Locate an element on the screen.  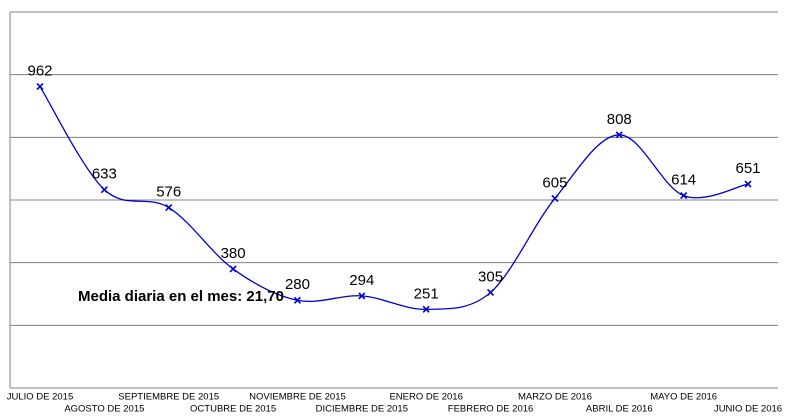
data-label: 962 is located at coordinates (39, 71).